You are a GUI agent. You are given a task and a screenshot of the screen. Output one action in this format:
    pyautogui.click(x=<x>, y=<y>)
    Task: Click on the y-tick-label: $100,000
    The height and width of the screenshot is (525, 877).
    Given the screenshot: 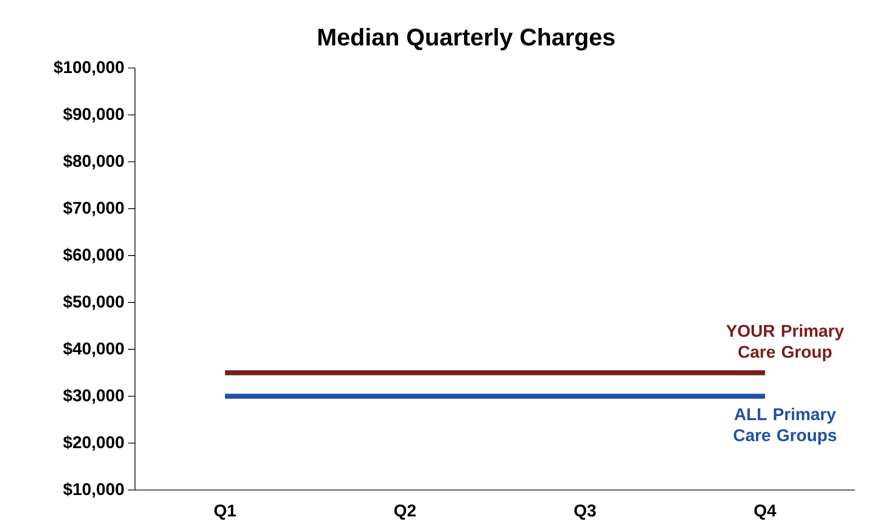 What is the action you would take?
    pyautogui.click(x=89, y=68)
    